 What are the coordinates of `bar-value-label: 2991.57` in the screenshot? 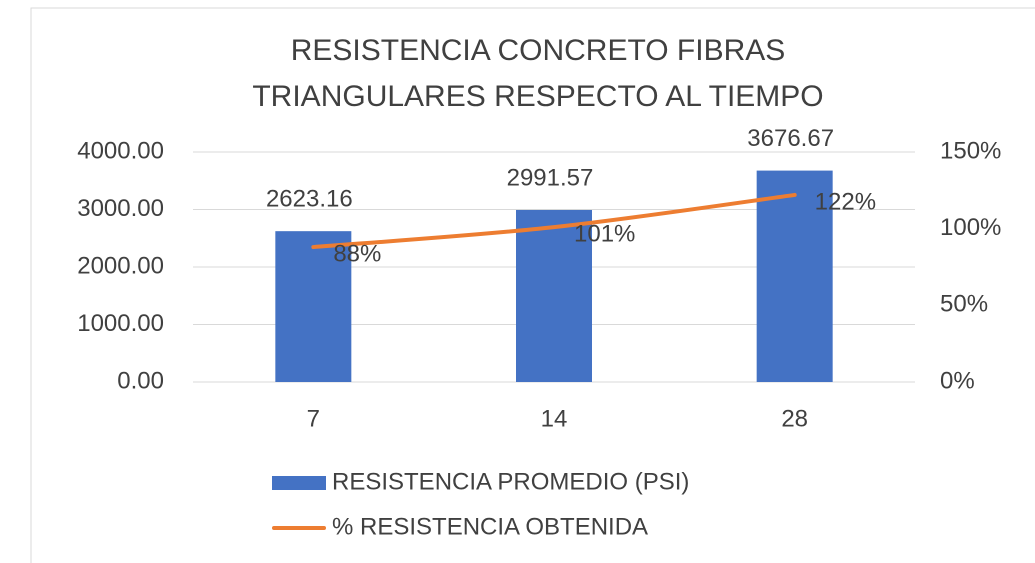 It's located at (550, 177).